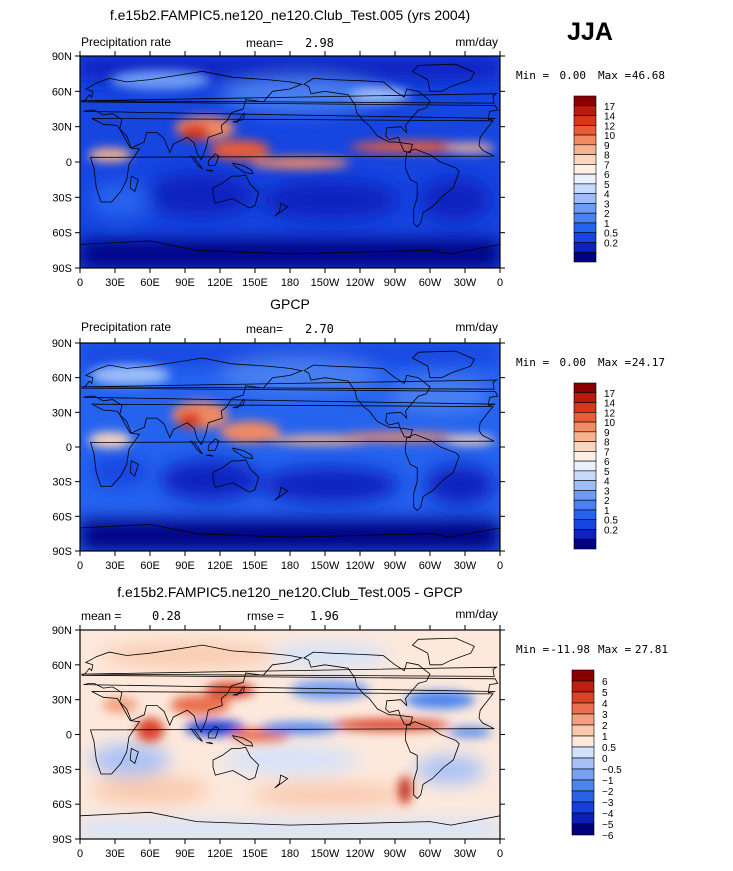 Image resolution: width=733 pixels, height=871 pixels. Describe the element at coordinates (614, 362) in the screenshot. I see `max-label: Max =` at that location.